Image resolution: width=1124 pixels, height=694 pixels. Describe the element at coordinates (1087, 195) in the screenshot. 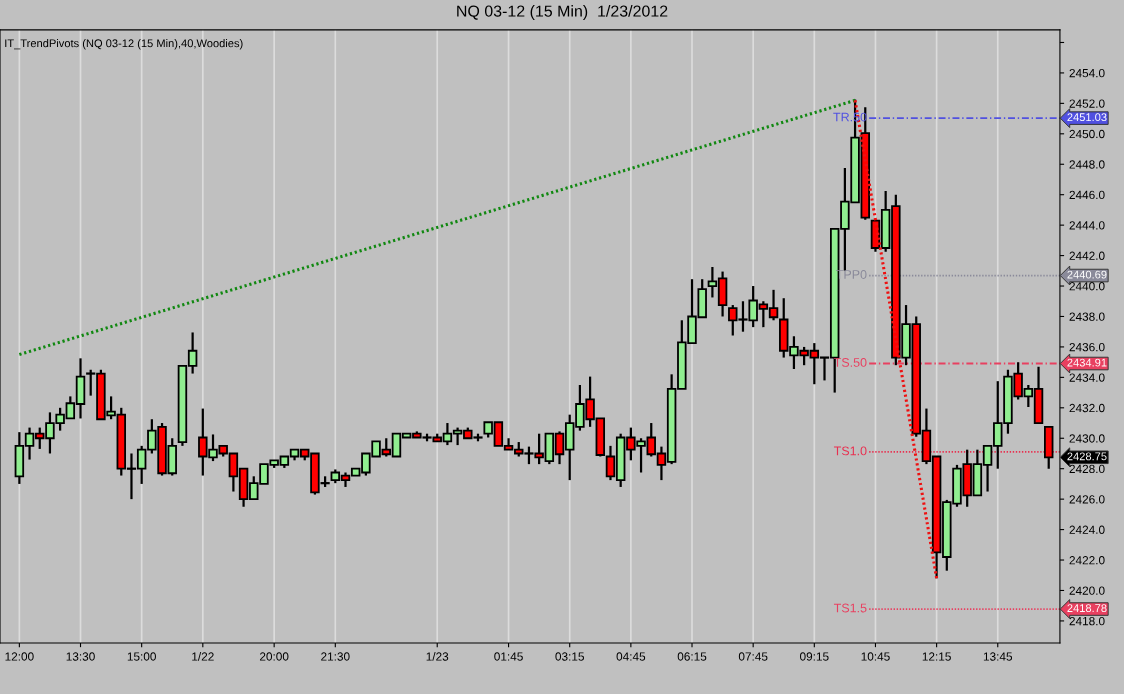

I see `y-tick-label: 2446.0` at that location.